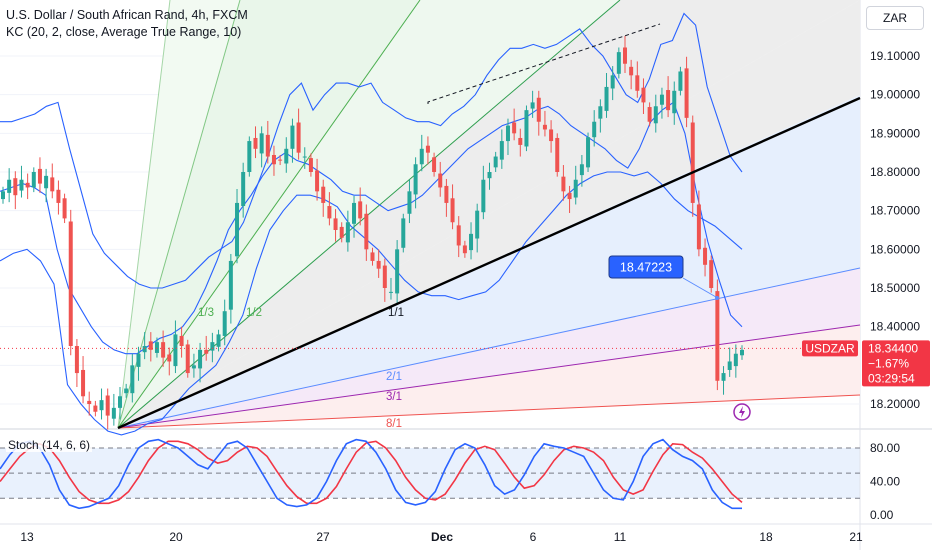 The height and width of the screenshot is (555, 932). I want to click on price-tick-label: 18.70000, so click(895, 211).